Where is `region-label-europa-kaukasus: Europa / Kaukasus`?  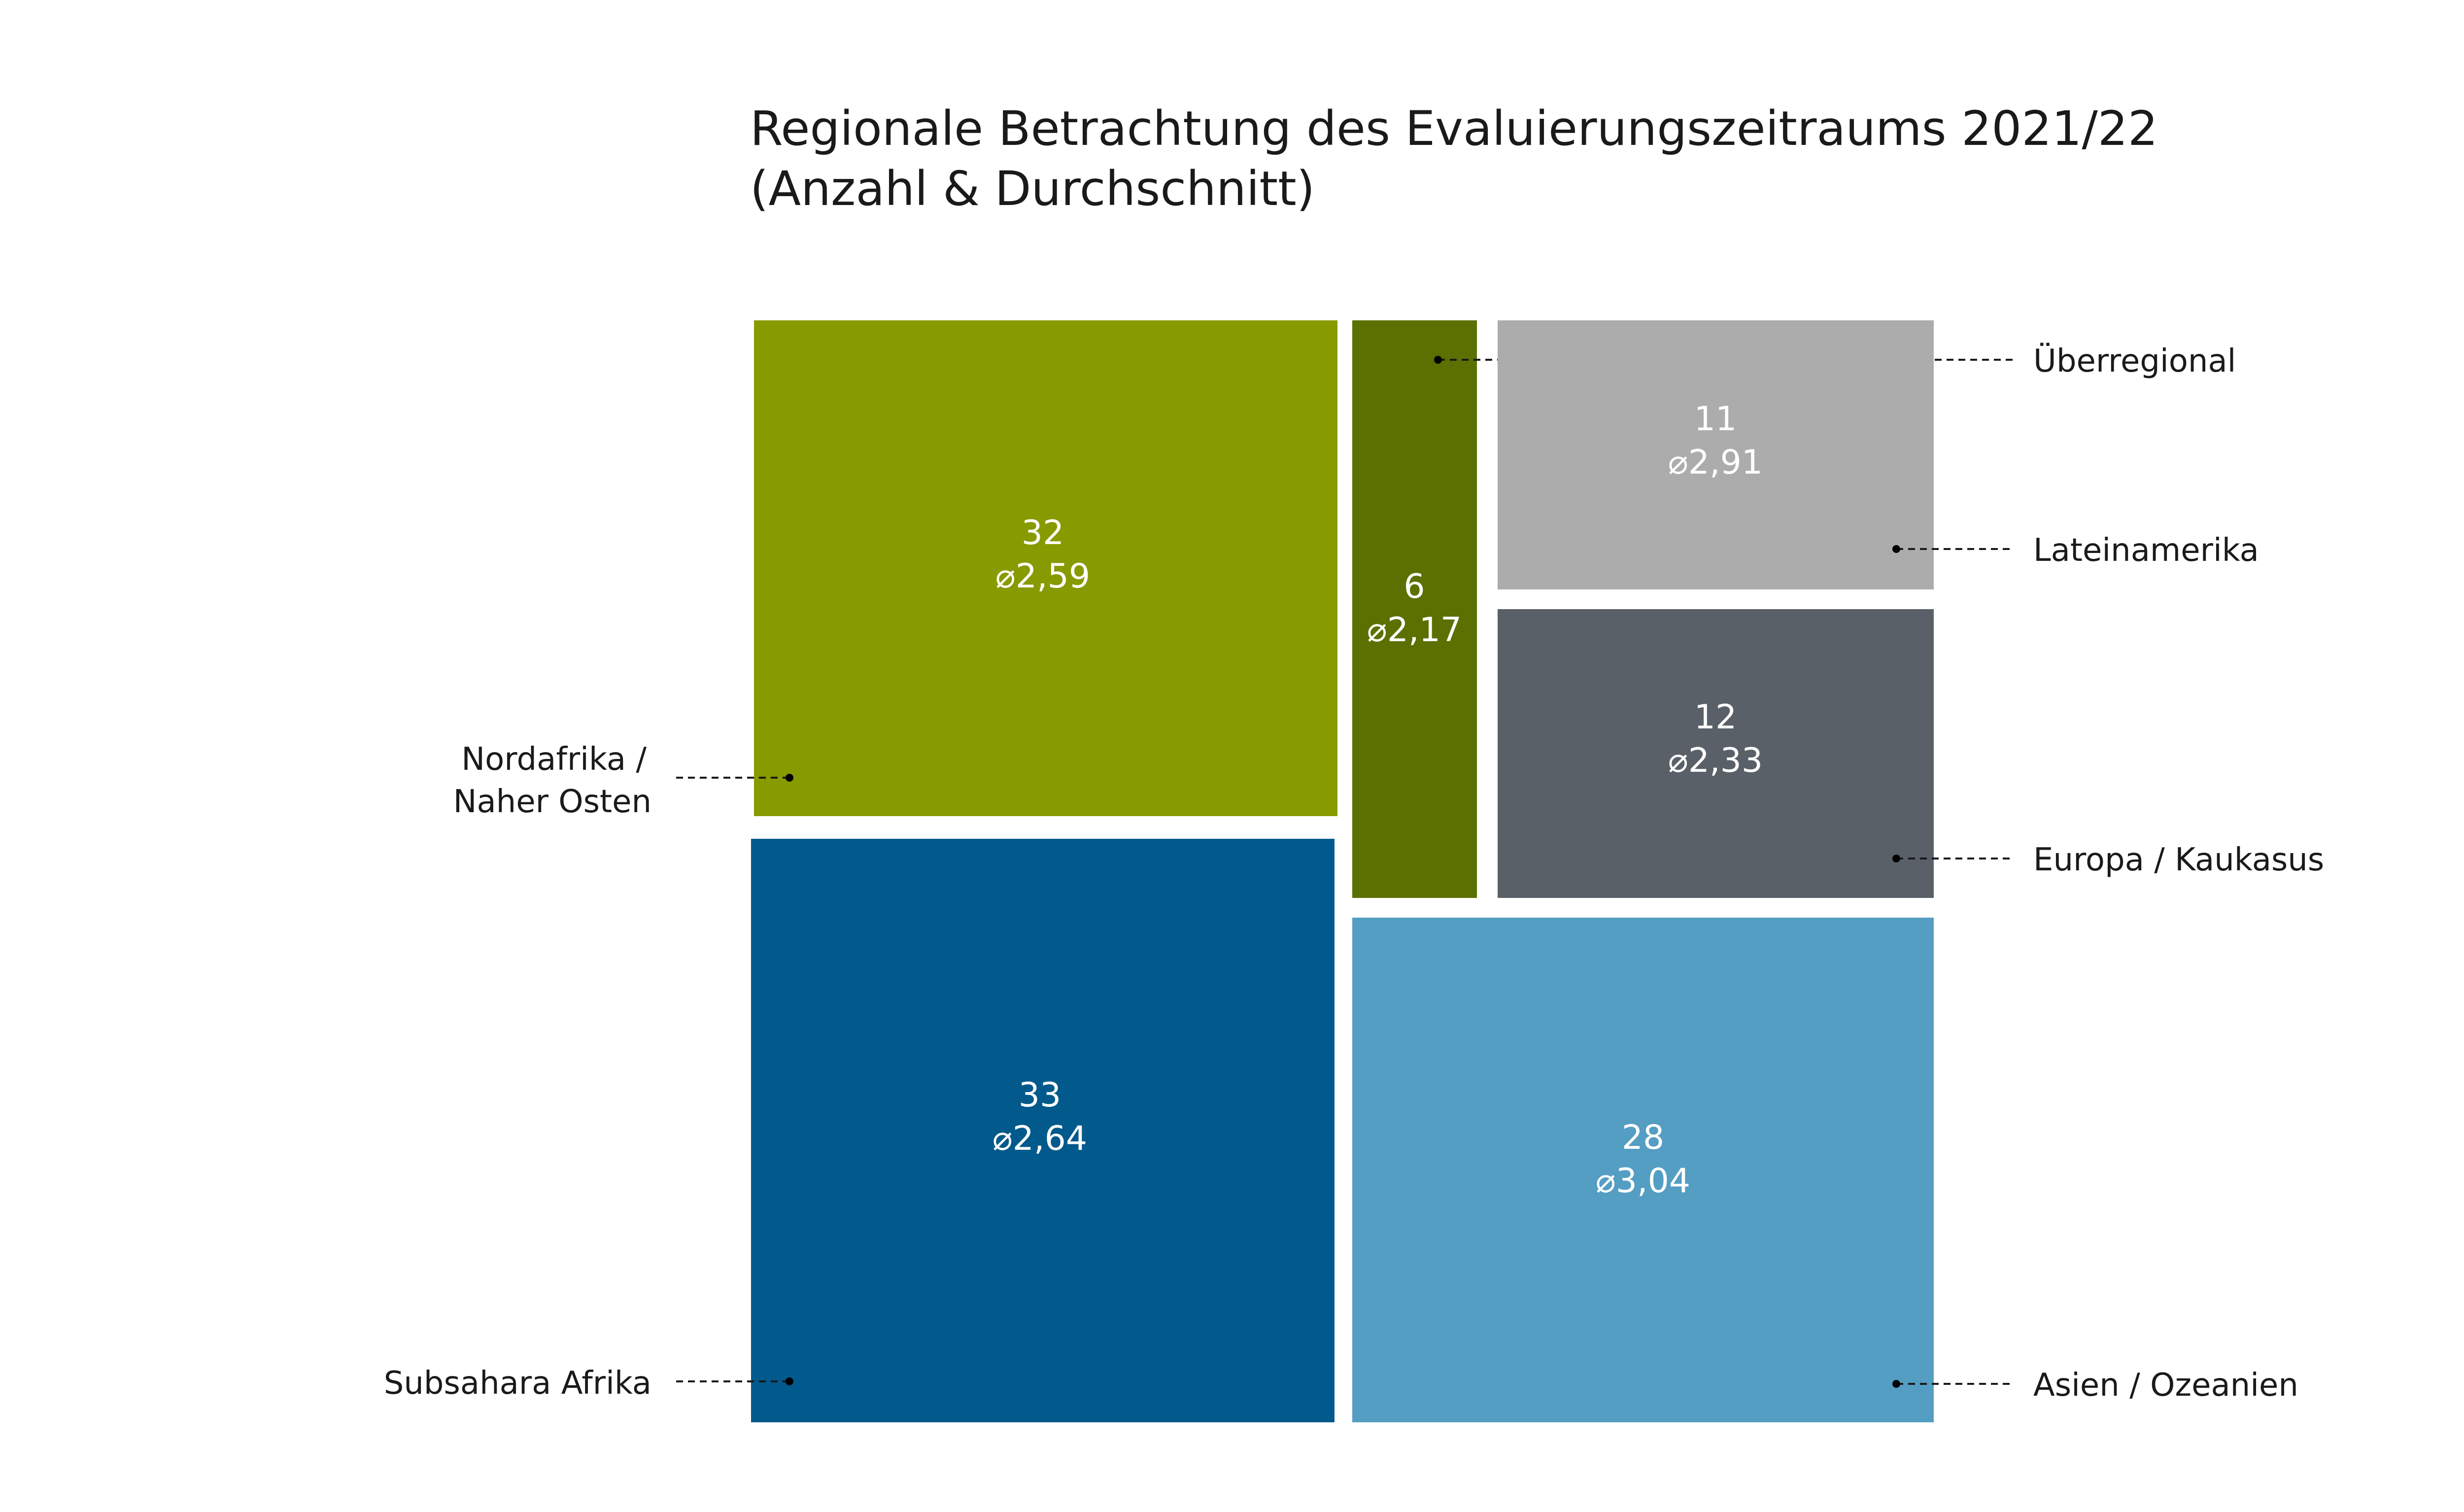
region-label-europa-kaukasus: Europa / Kaukasus is located at coordinates (2178, 860).